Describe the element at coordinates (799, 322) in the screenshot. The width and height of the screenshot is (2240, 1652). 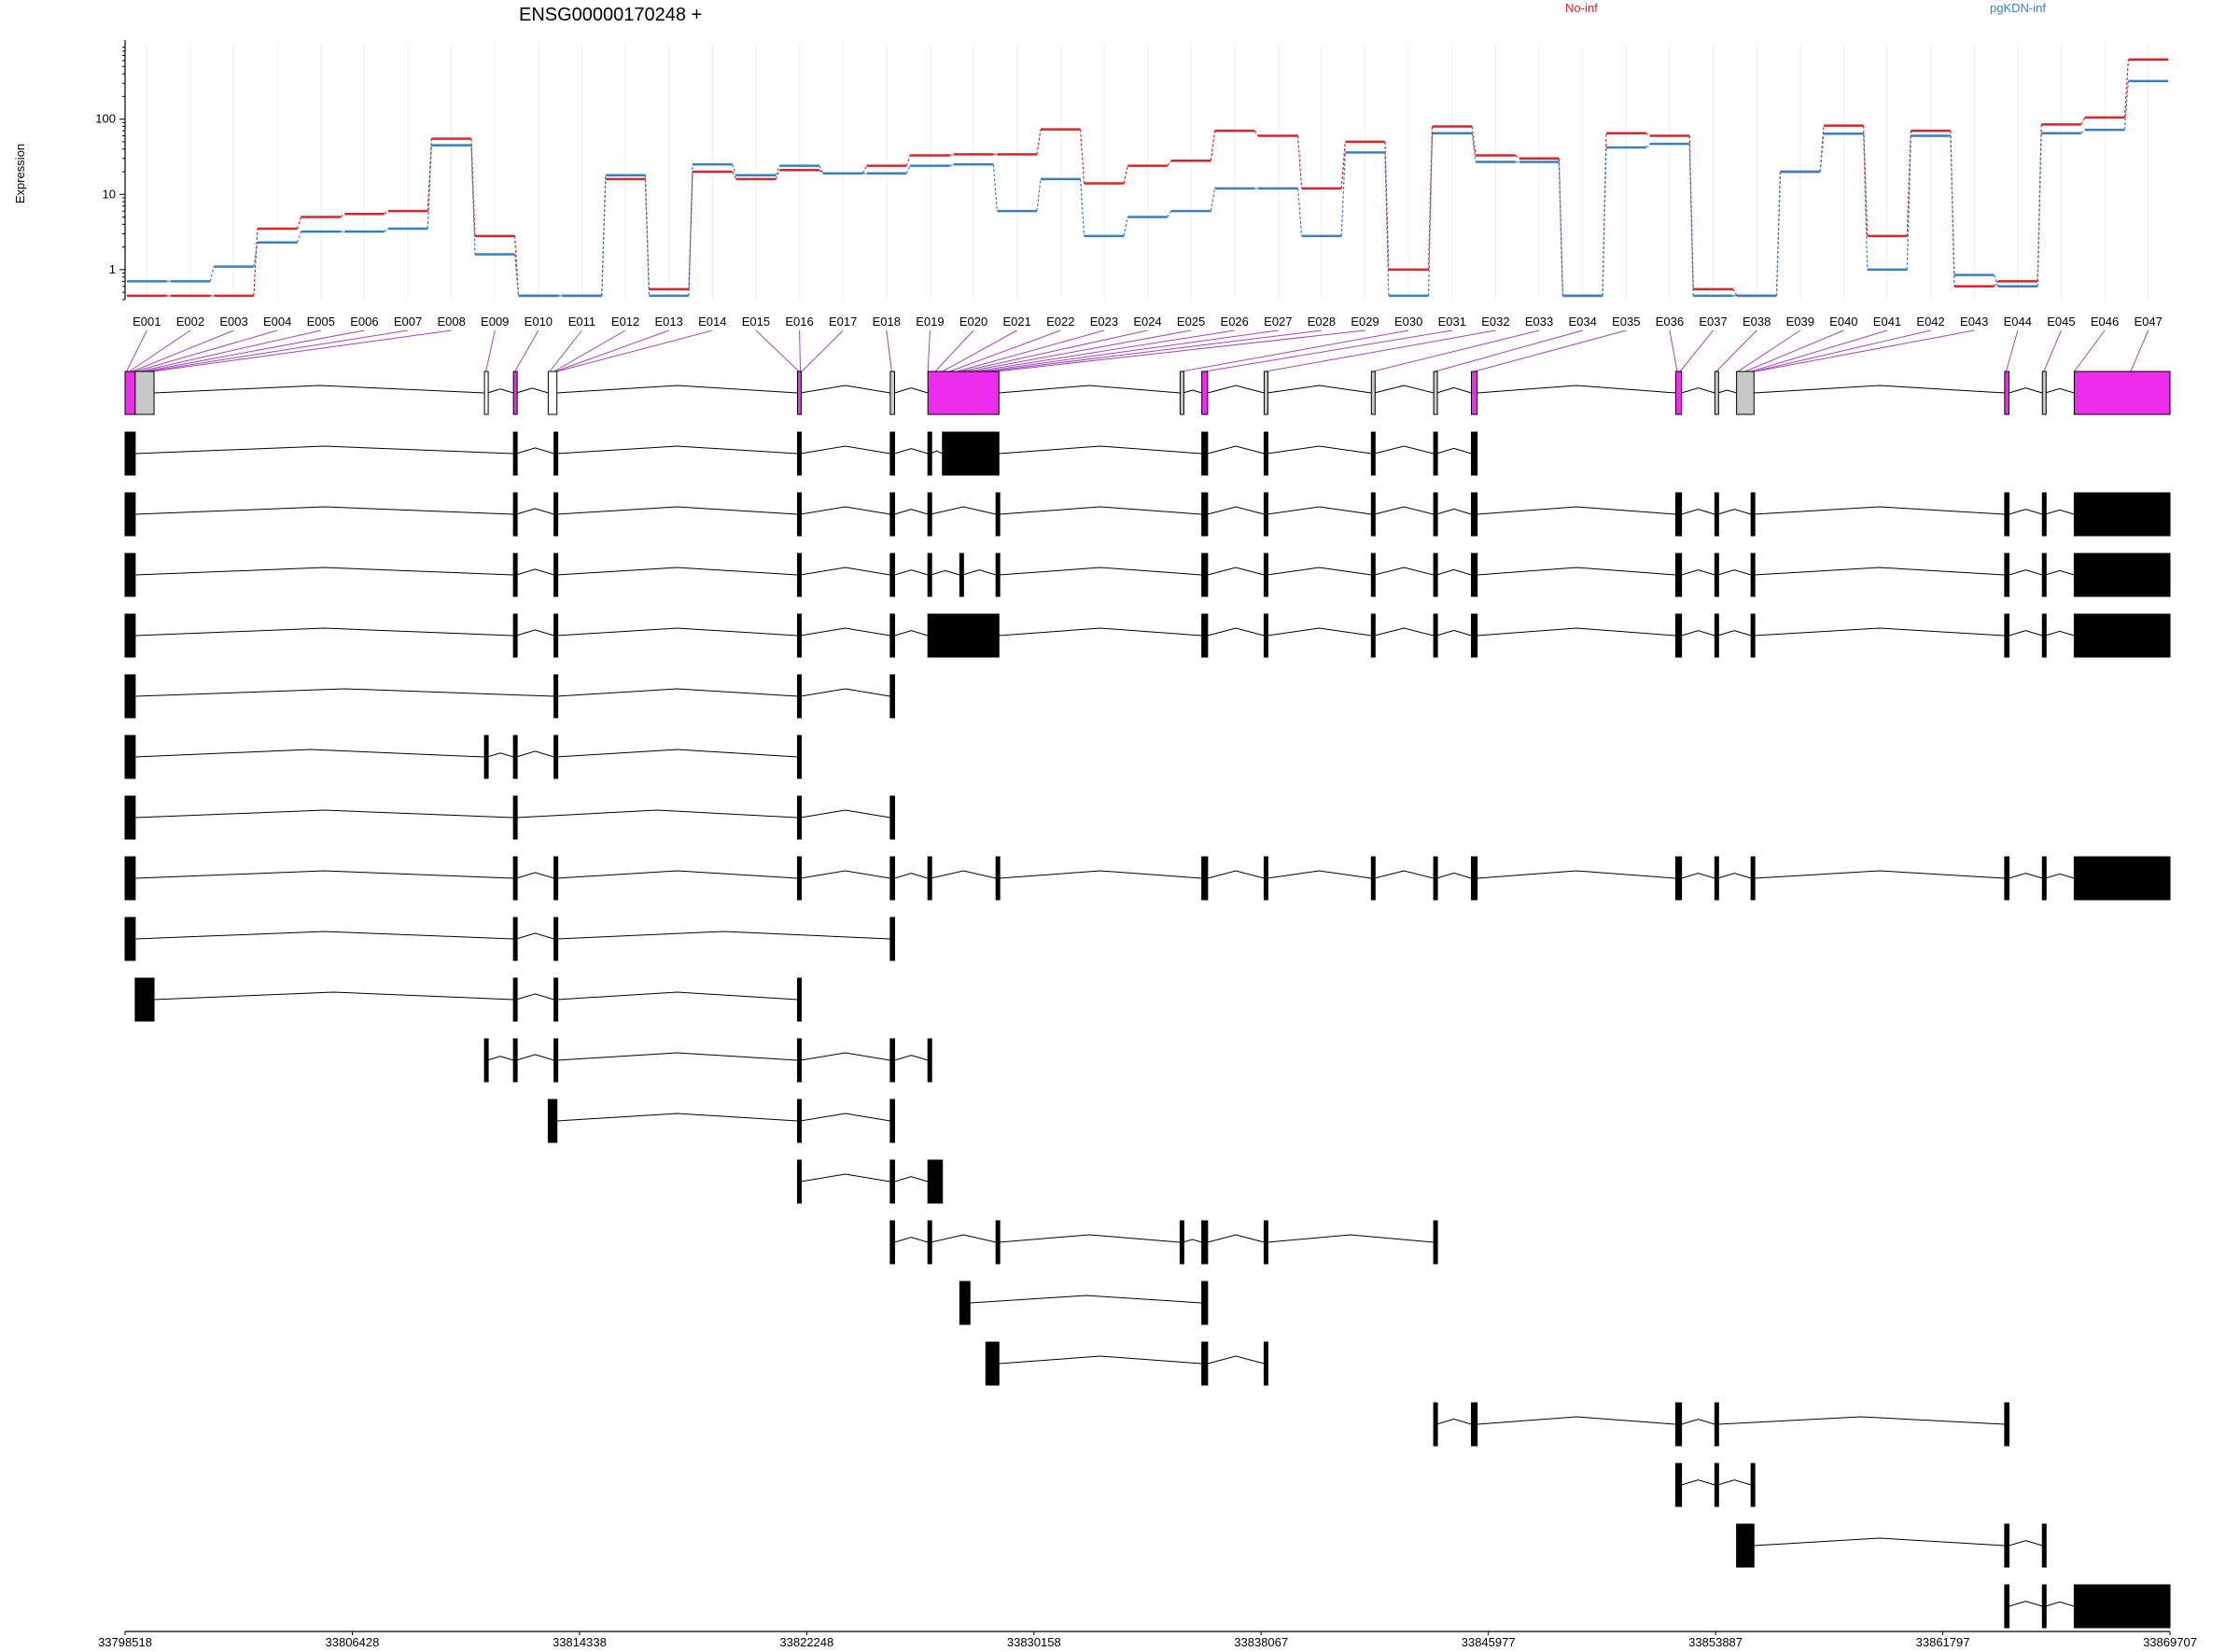
I see `exon-bin-label: E016` at that location.